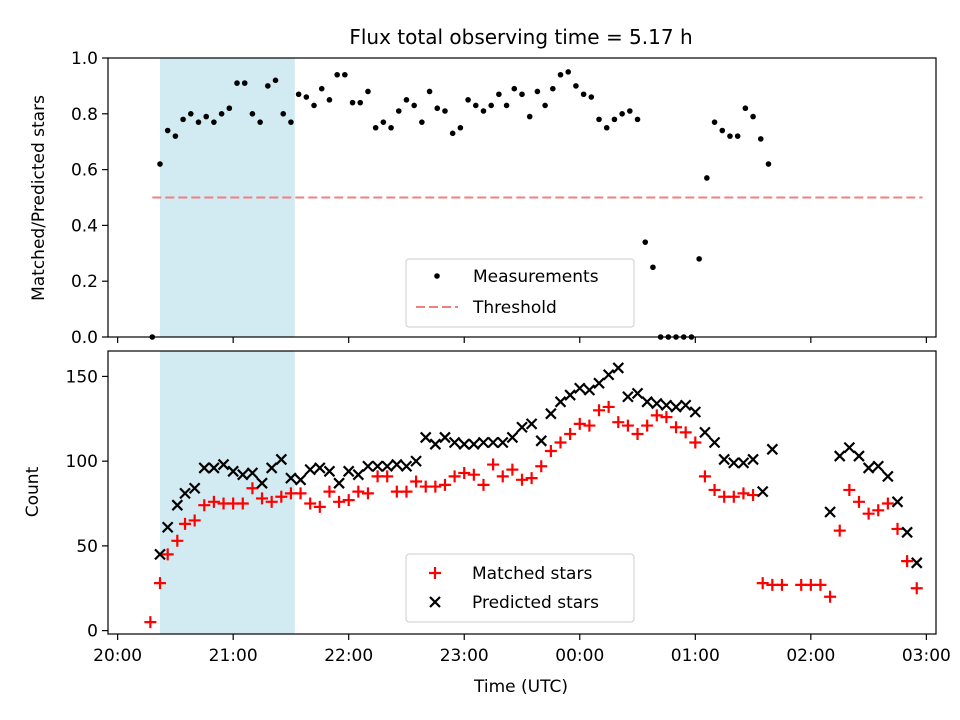  What do you see at coordinates (117, 656) in the screenshot?
I see `bottom-x-tick-label: 20:00` at bounding box center [117, 656].